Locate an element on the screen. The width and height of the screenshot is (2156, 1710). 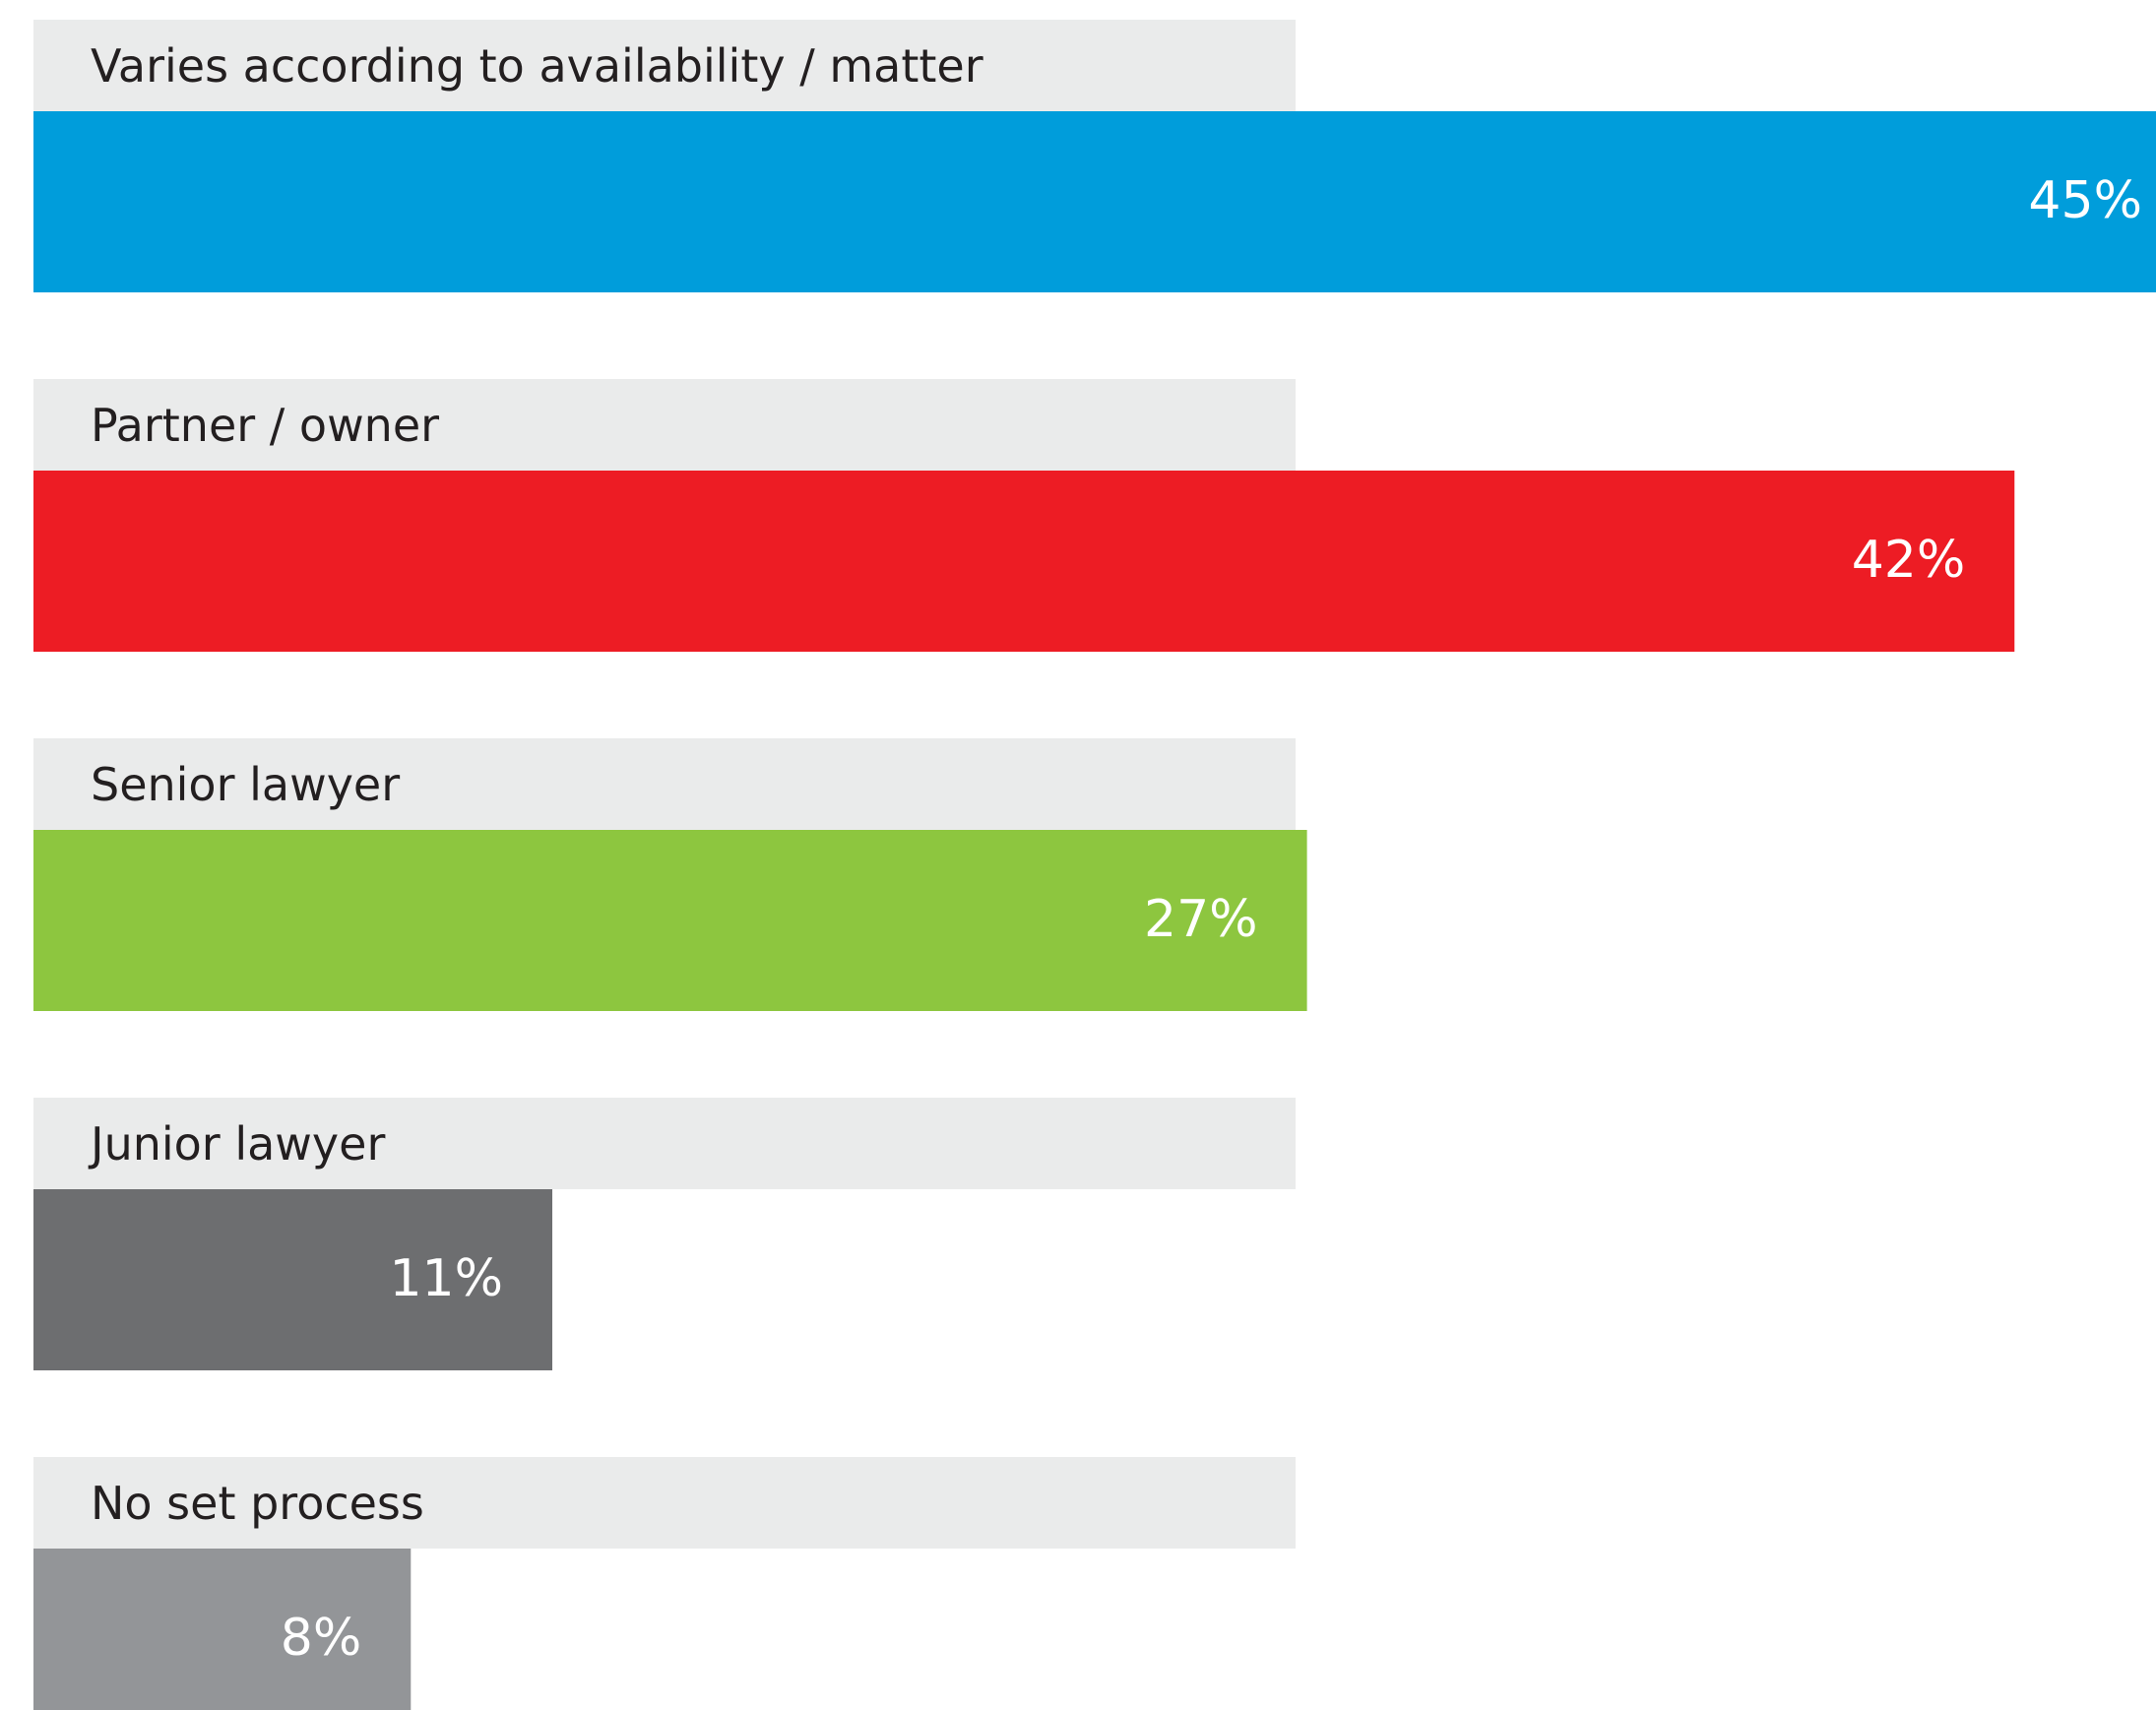
value-label: 8% is located at coordinates (322, 1638).